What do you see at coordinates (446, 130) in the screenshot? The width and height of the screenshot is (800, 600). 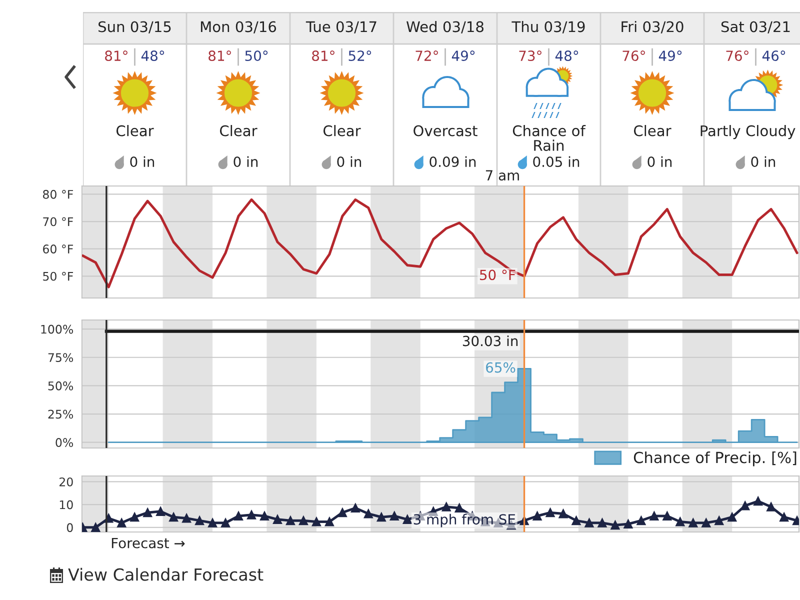 I see `text: Overcast` at bounding box center [446, 130].